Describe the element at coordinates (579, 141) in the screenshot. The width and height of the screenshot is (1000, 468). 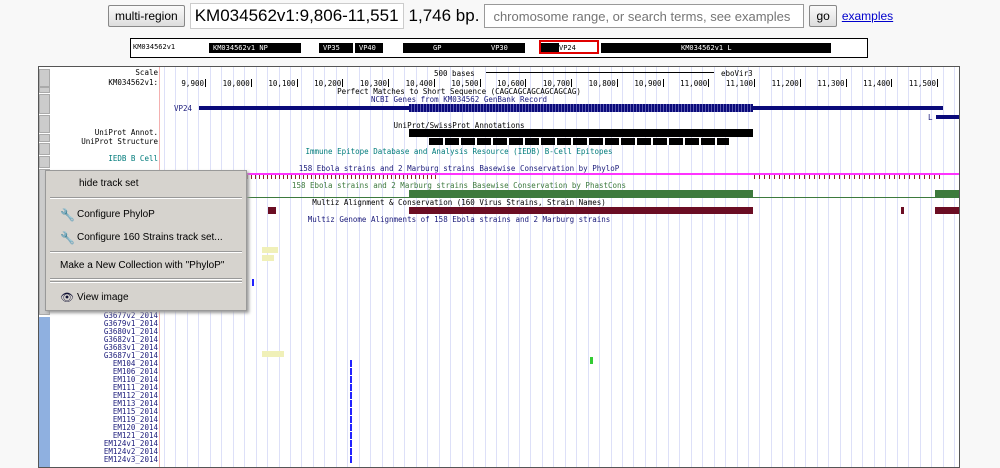
I see `uniprot-structure-bar` at that location.